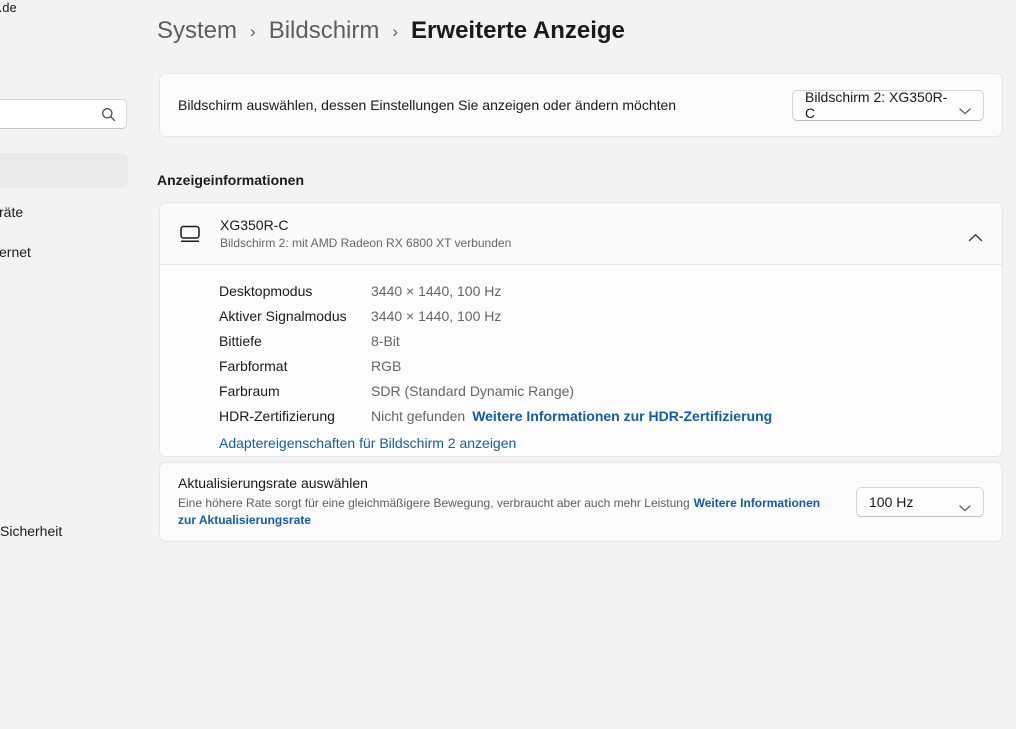 The image size is (1016, 729). What do you see at coordinates (240, 341) in the screenshot?
I see `info-label: Bittiefe` at bounding box center [240, 341].